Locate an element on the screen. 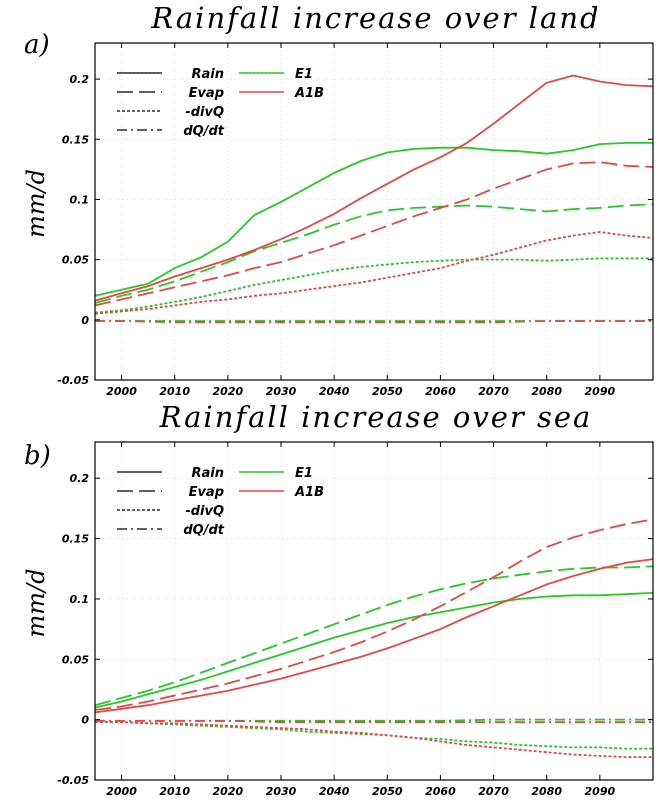  chart-title: Rainfall increase over land is located at coordinates (375, 18).